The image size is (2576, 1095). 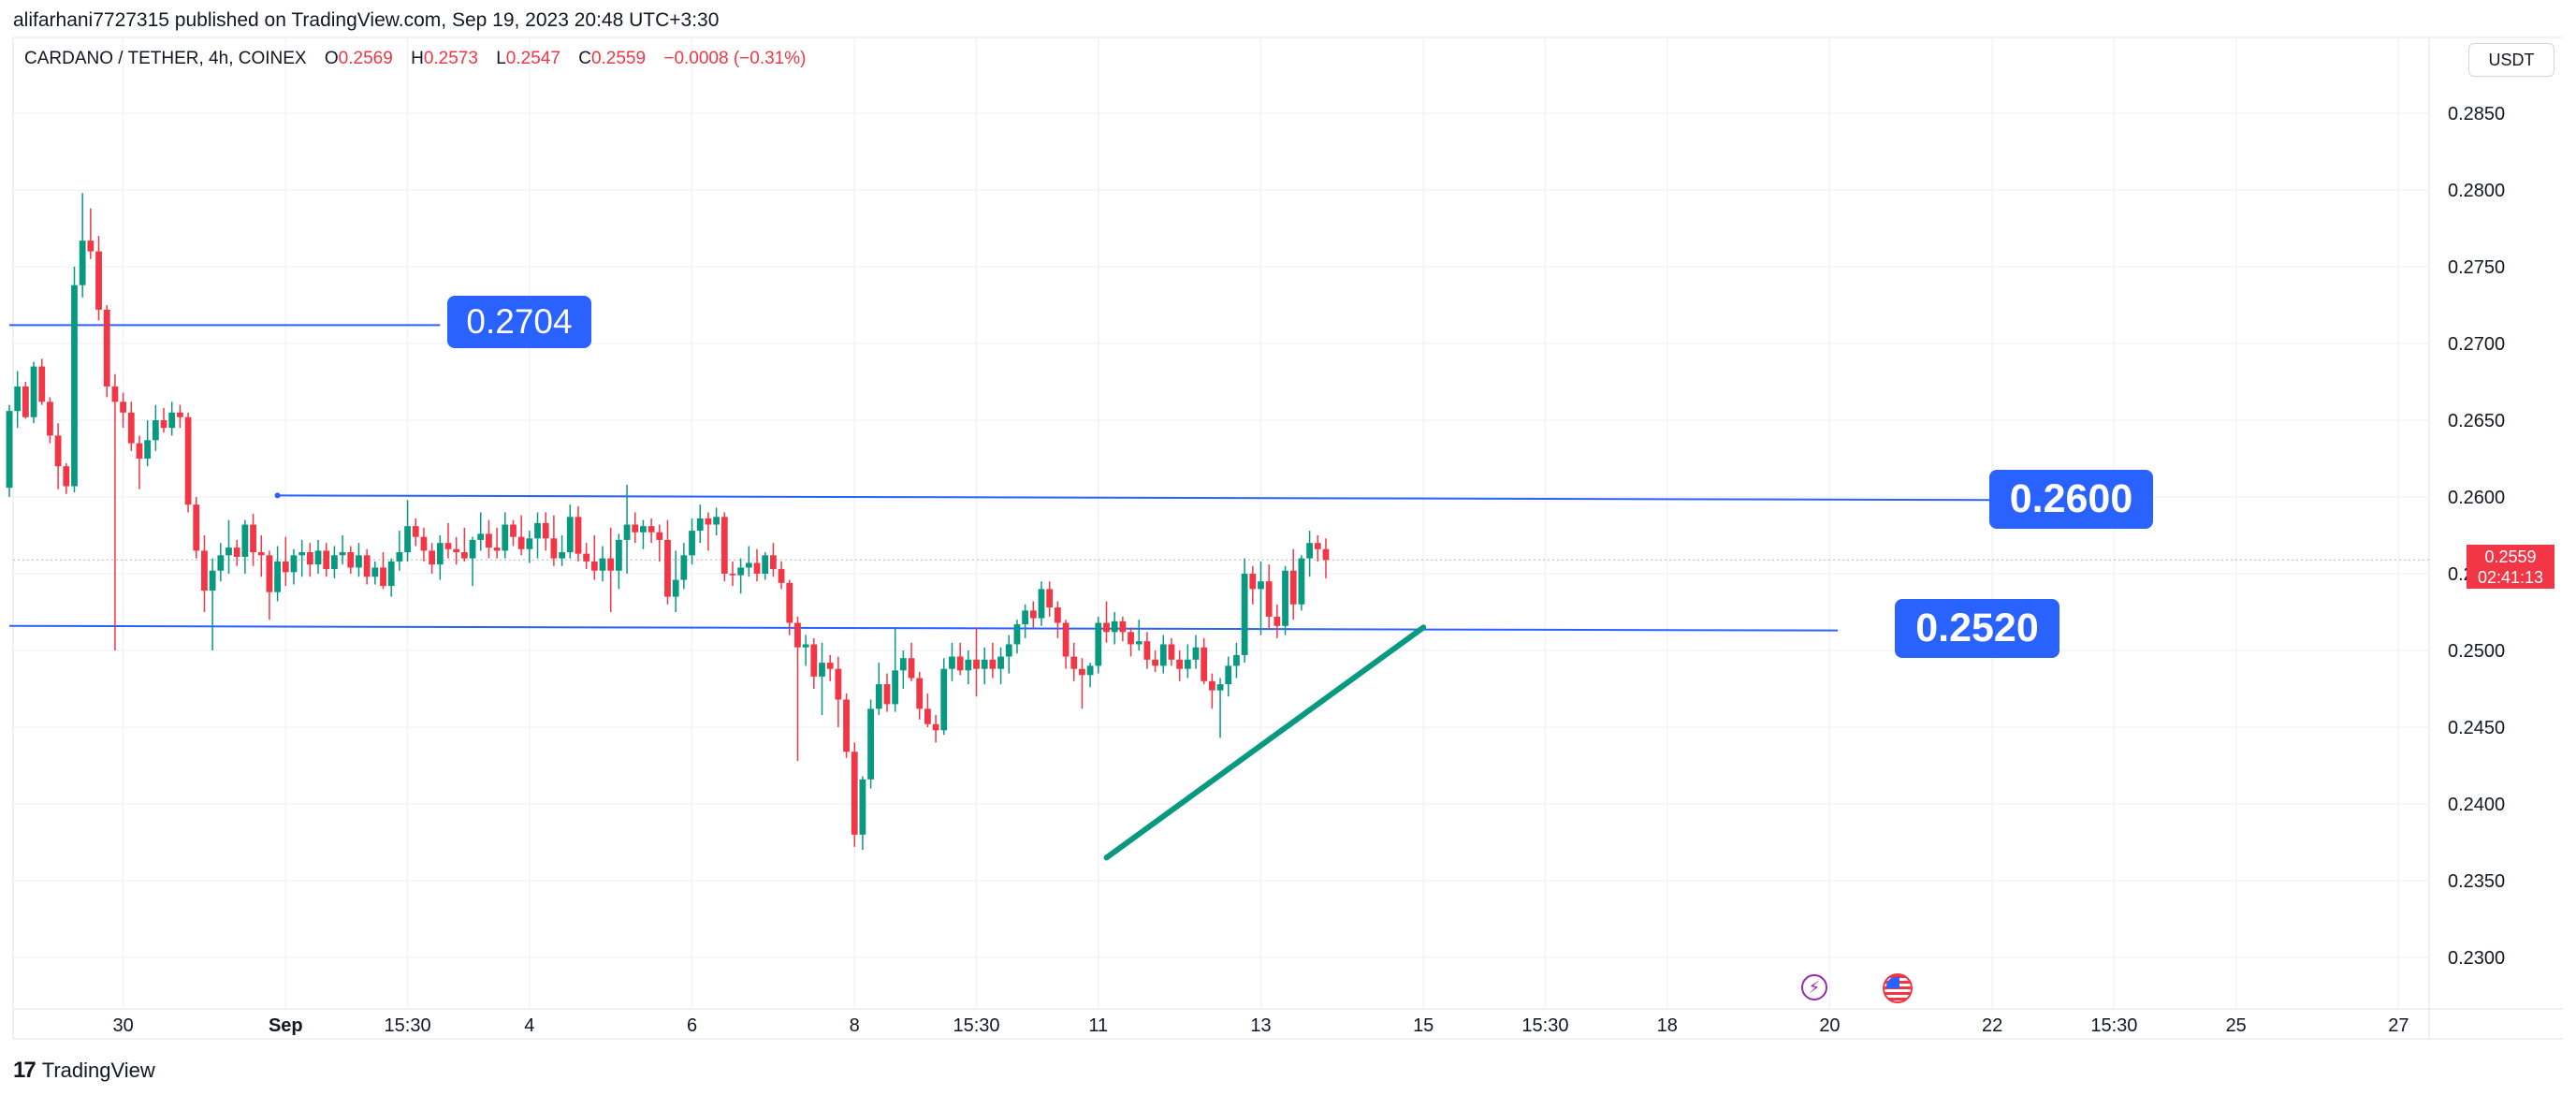 I want to click on tradingview-logo-icon: 17, so click(x=24, y=1070).